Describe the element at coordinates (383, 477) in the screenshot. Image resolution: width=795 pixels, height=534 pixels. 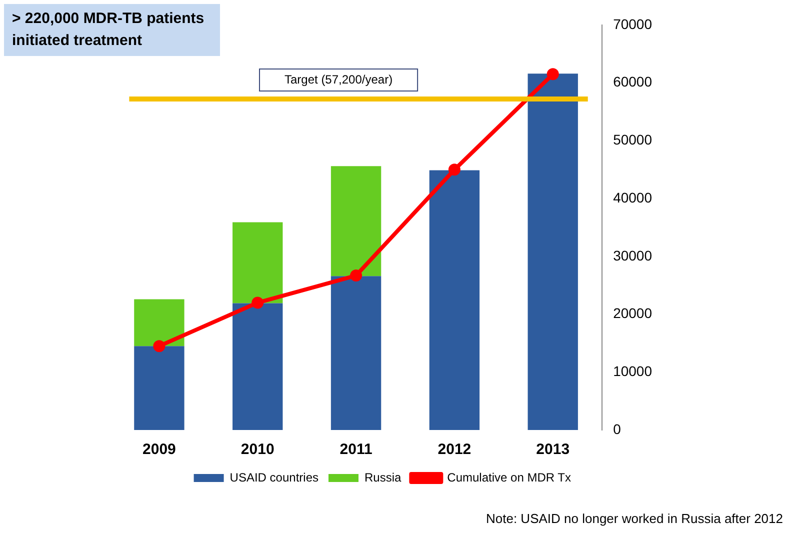
I see `legend-label: Russia` at that location.